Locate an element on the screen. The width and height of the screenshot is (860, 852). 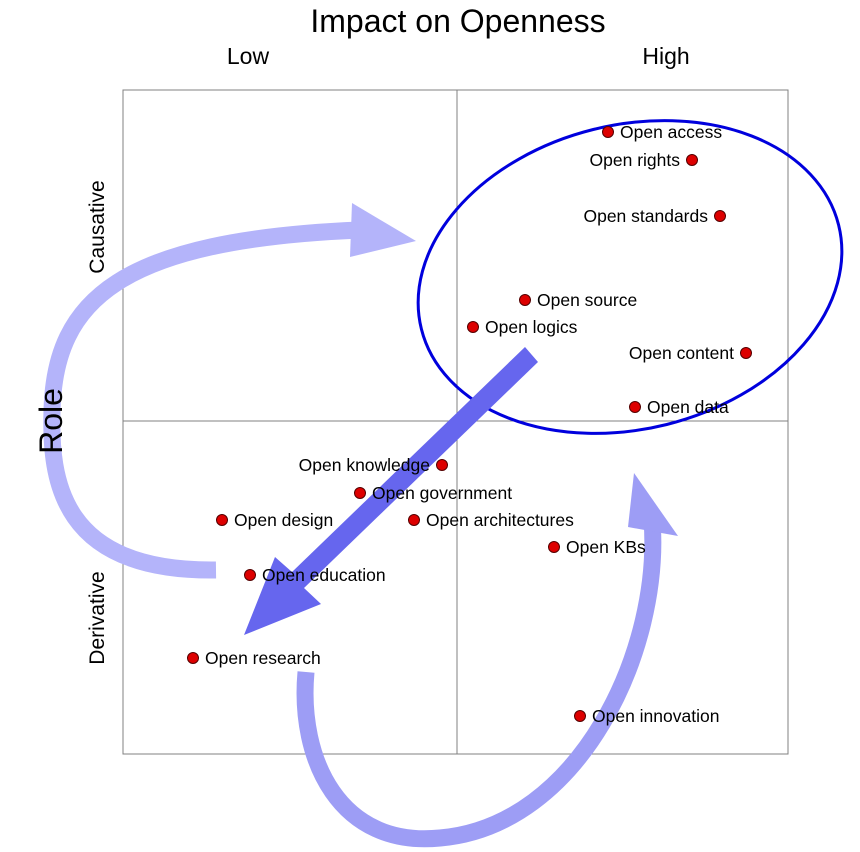
open-design-dot is located at coordinates (222, 520).